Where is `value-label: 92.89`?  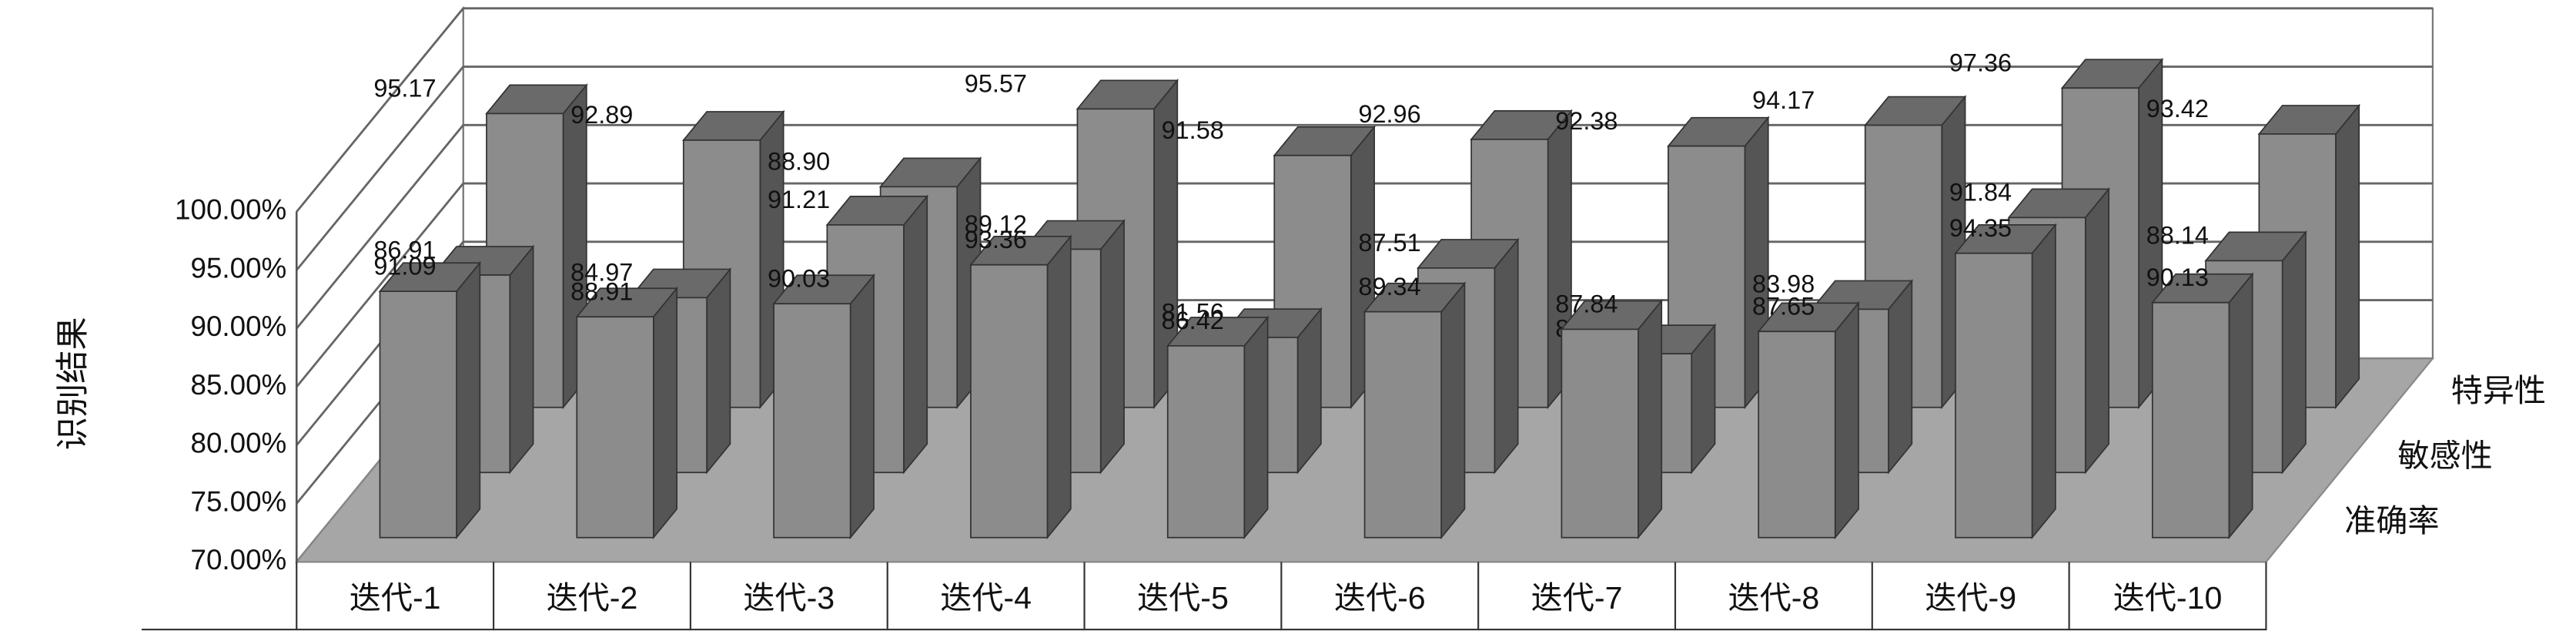
value-label: 92.89 is located at coordinates (602, 115).